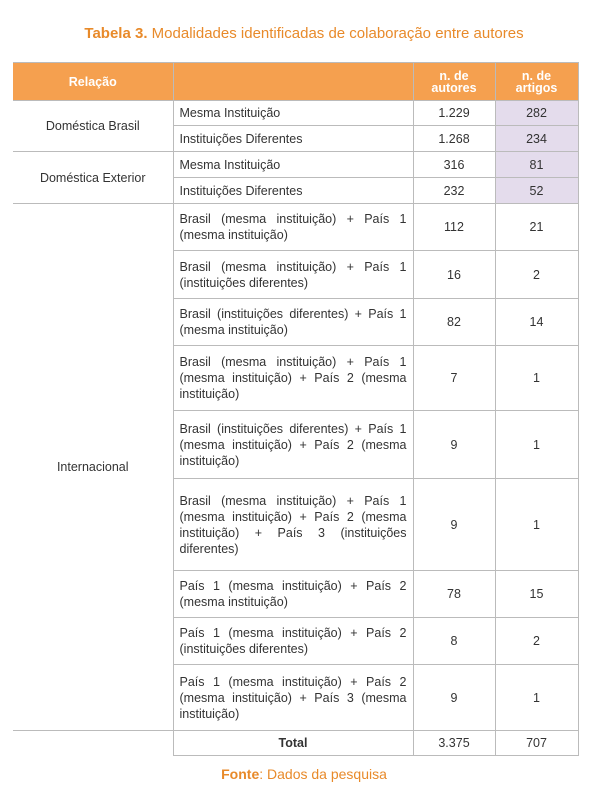 Image resolution: width=608 pixels, height=797 pixels. Describe the element at coordinates (454, 227) in the screenshot. I see `authors-cell: 112` at that location.